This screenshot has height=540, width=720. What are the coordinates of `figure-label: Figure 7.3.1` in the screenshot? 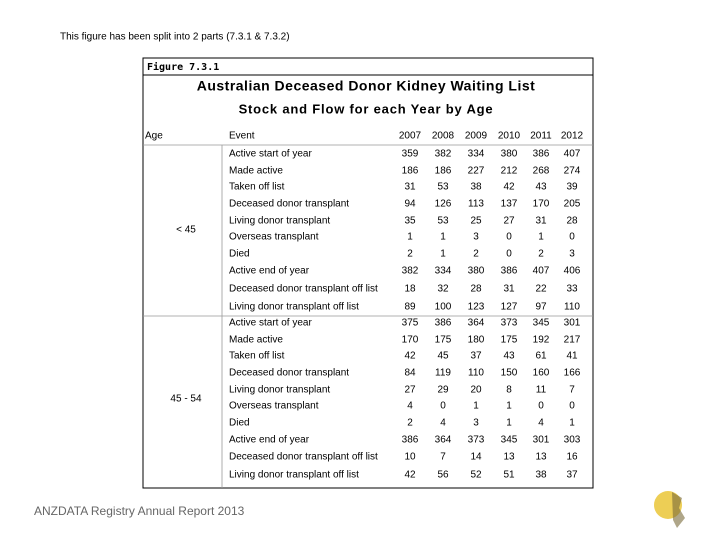 It's located at (183, 67).